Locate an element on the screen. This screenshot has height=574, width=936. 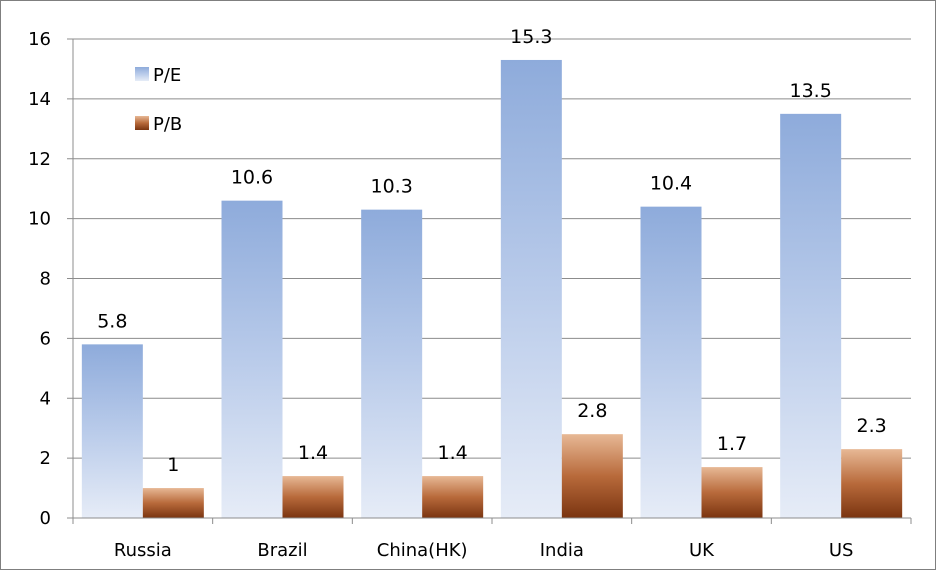
data-label-pe: 15.3 is located at coordinates (531, 37).